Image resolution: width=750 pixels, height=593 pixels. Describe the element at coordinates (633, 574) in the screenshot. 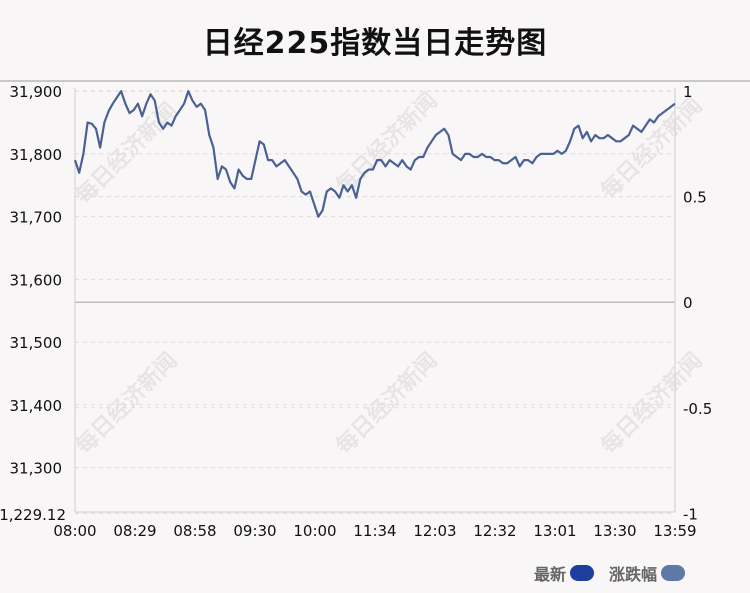

I see `legend-label-change: 涨跌幅` at that location.